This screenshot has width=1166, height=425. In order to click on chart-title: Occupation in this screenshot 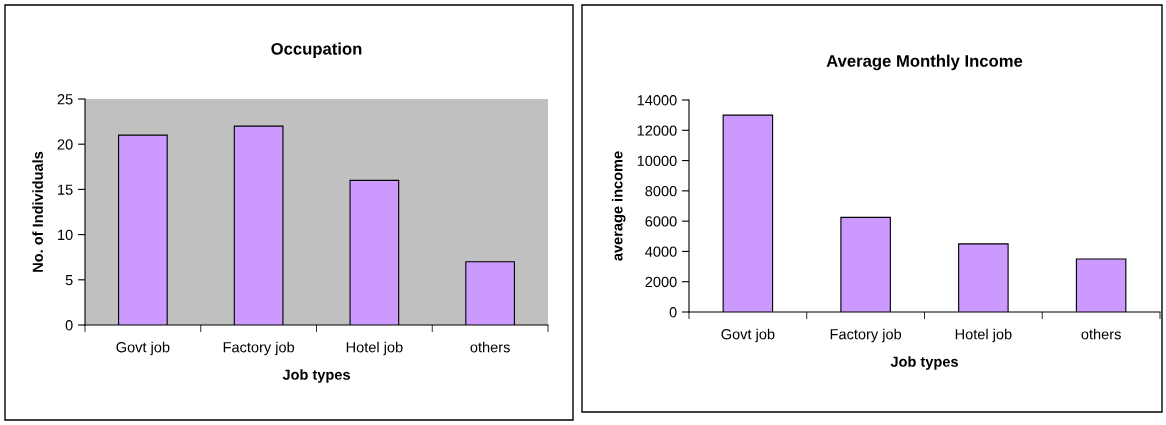, I will do `click(316, 50)`.